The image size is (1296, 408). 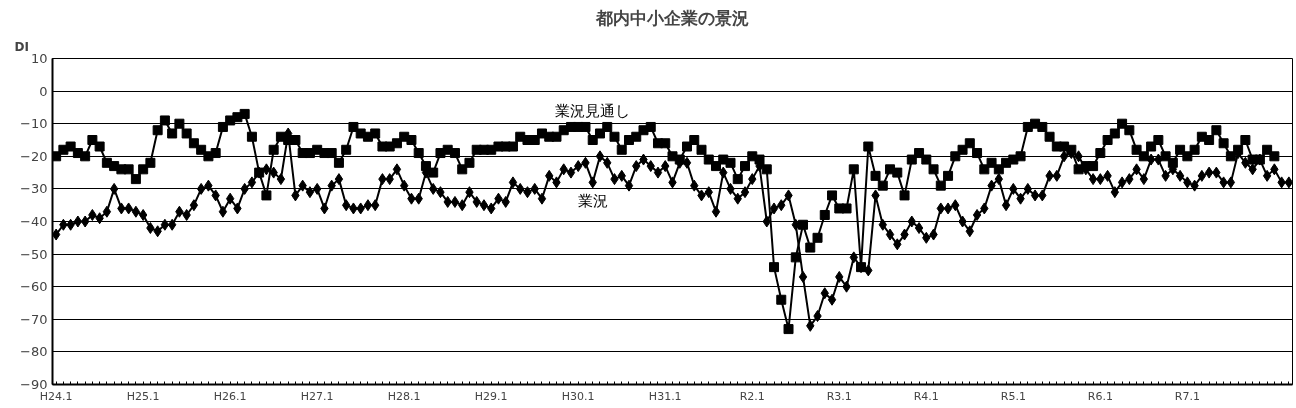 I want to click on series-label: 業況, so click(x=592, y=201).